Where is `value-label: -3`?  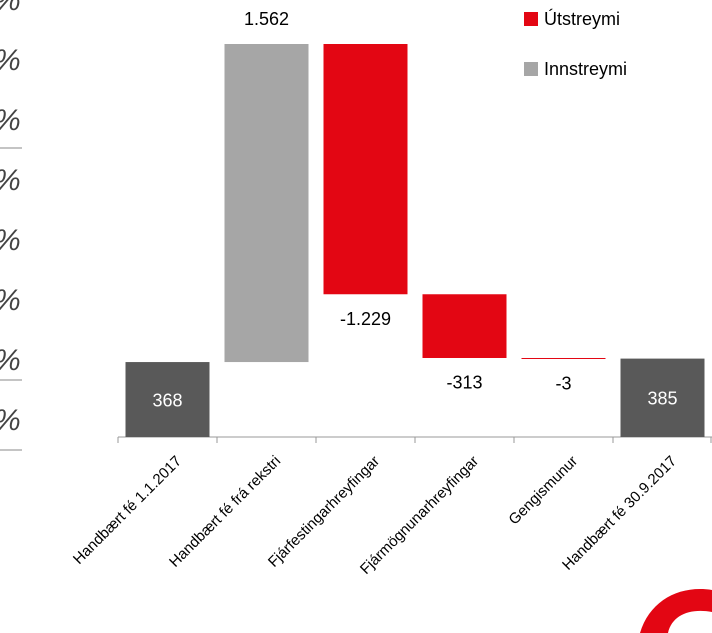 value-label: -3 is located at coordinates (563, 384).